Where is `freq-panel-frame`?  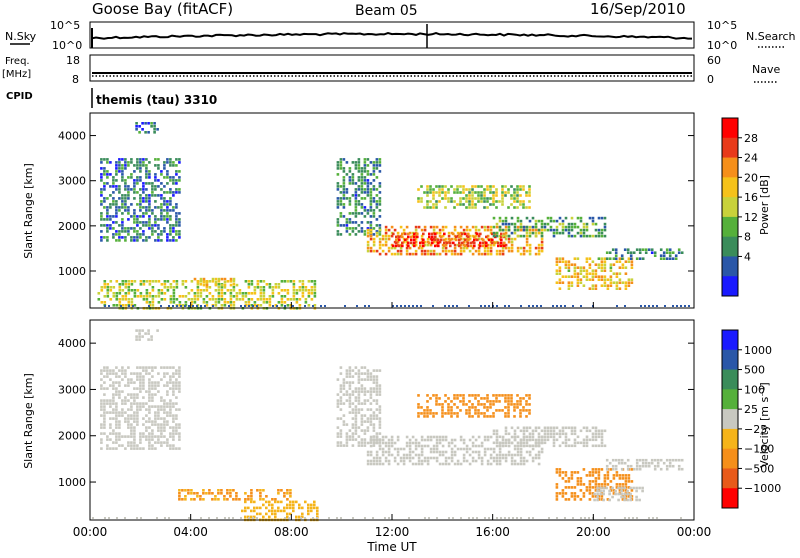
freq-panel-frame is located at coordinates (392, 68).